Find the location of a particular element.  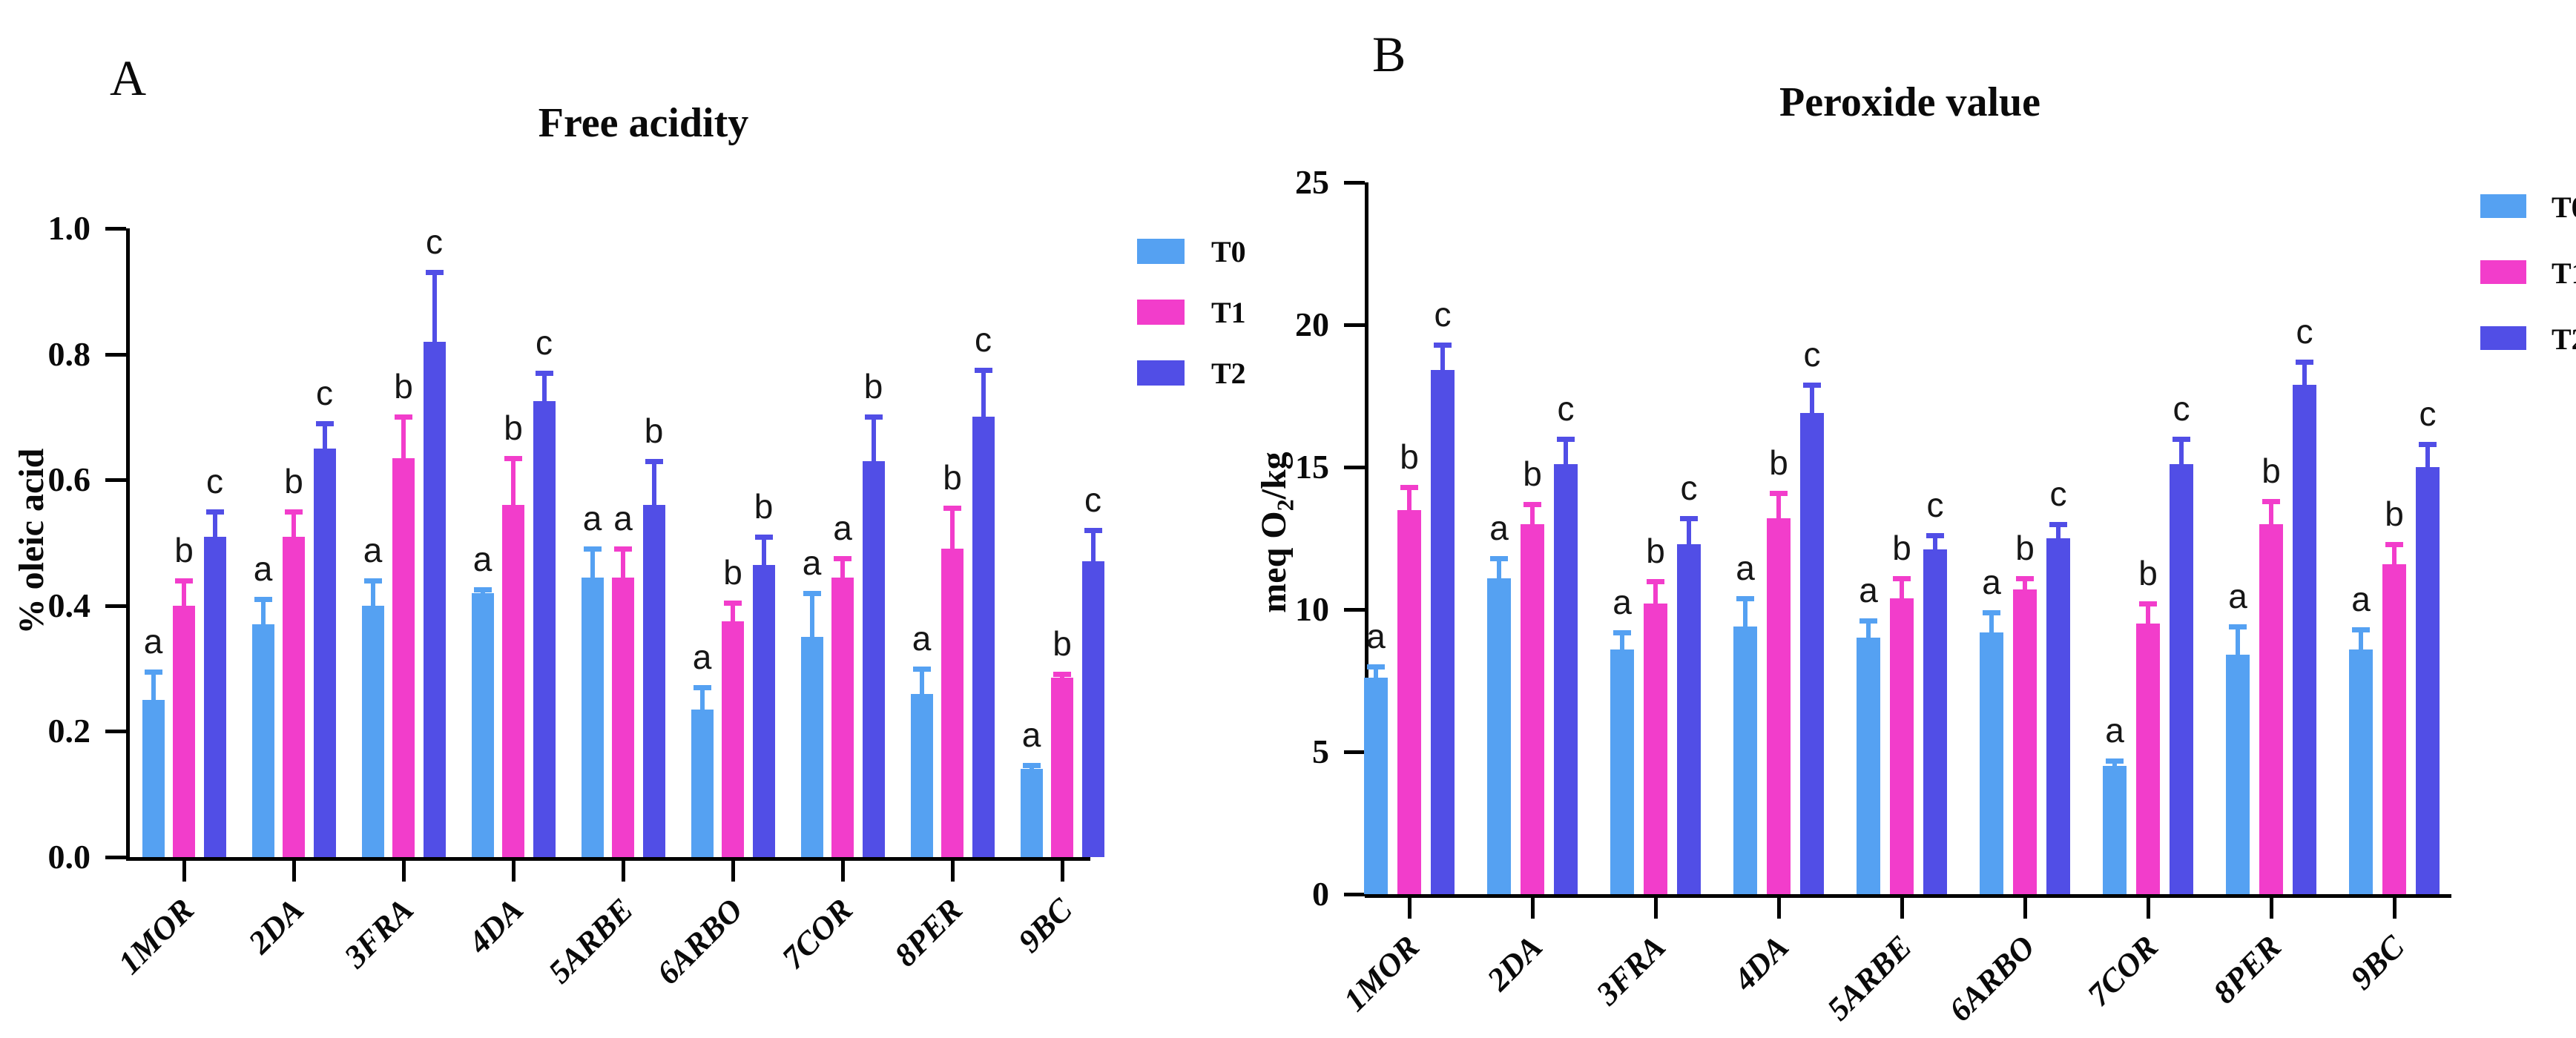

bar-T1-7COR is located at coordinates (843, 717).